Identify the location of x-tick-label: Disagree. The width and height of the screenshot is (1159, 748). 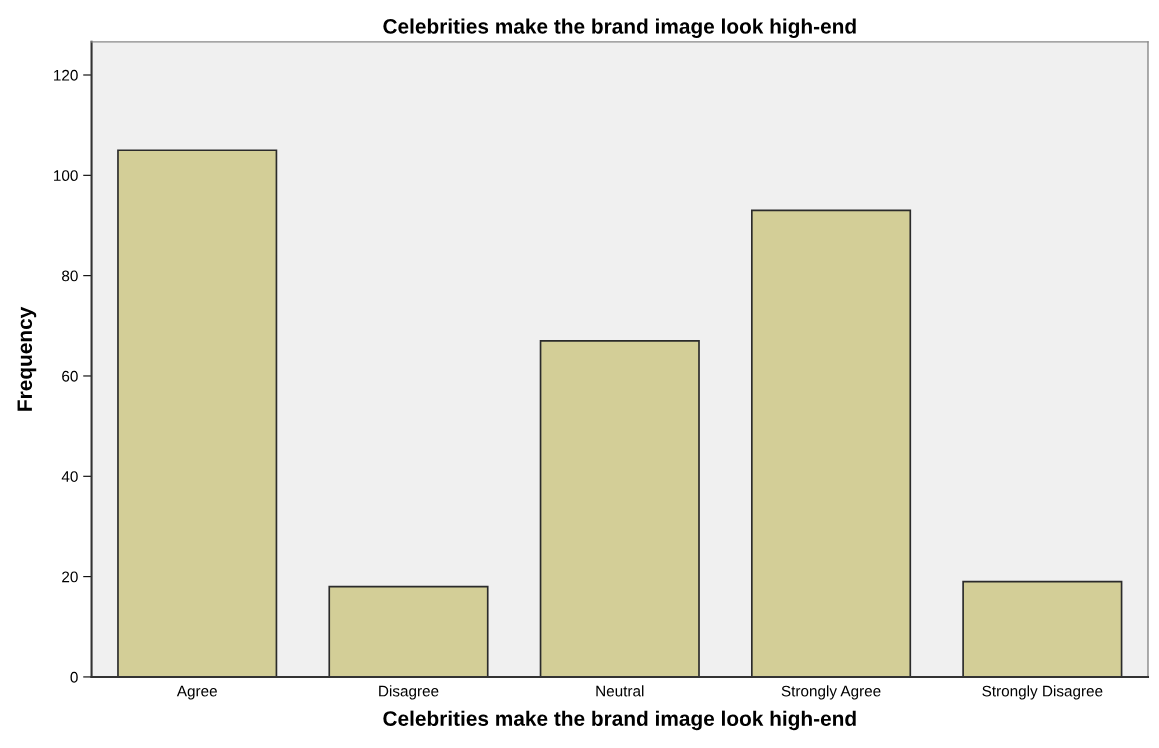
(409, 692).